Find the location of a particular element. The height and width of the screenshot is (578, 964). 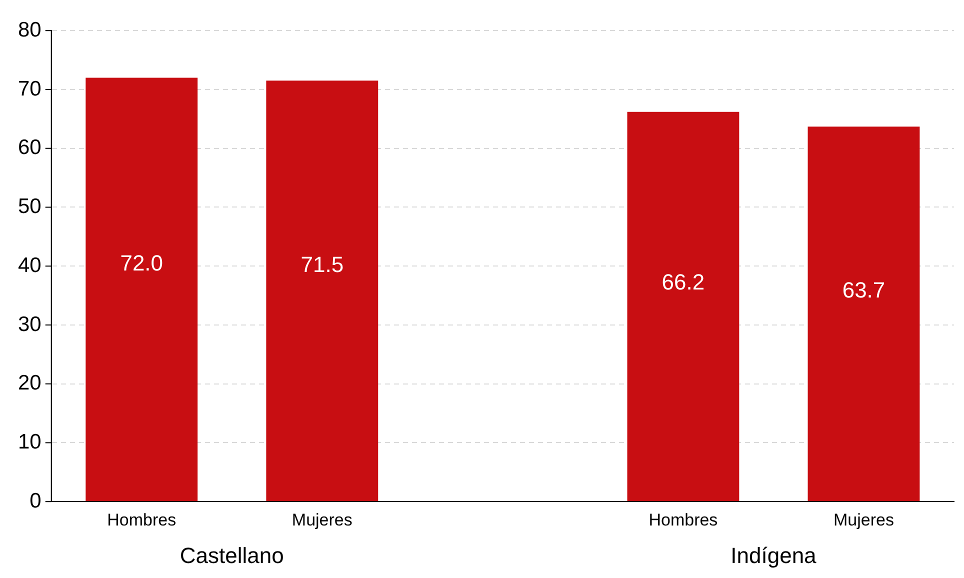

y-tick-label: 70 is located at coordinates (30, 88).